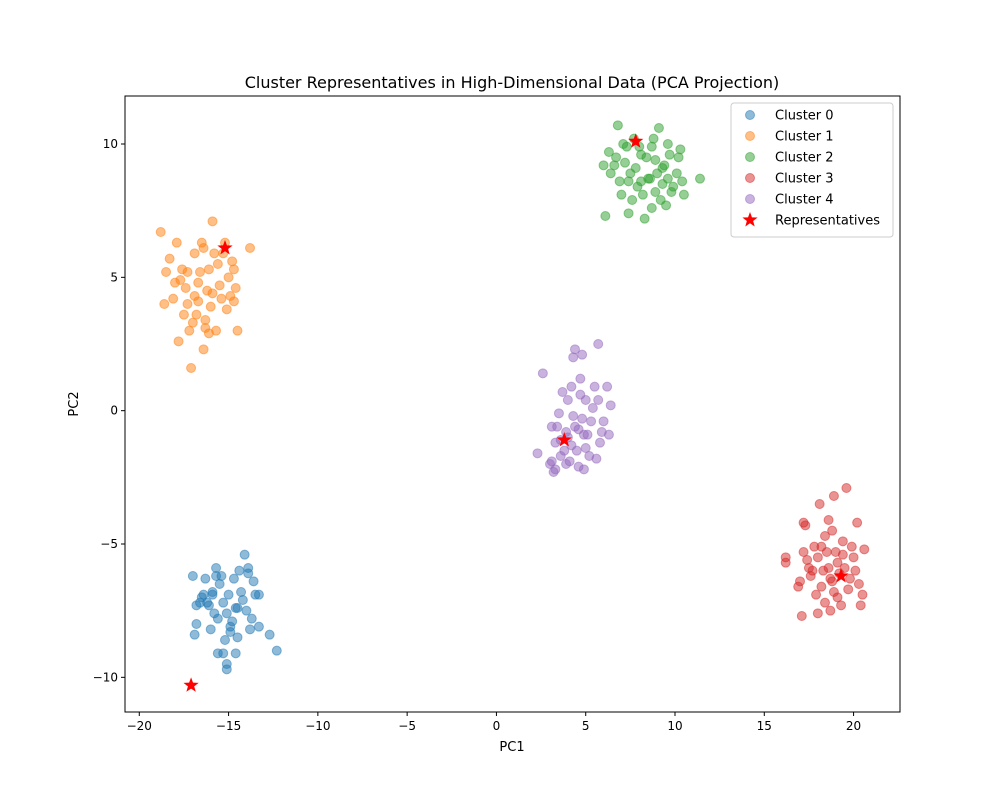 This screenshot has width=1000, height=800. Describe the element at coordinates (497, 726) in the screenshot. I see `x-tick-label: 0` at that location.